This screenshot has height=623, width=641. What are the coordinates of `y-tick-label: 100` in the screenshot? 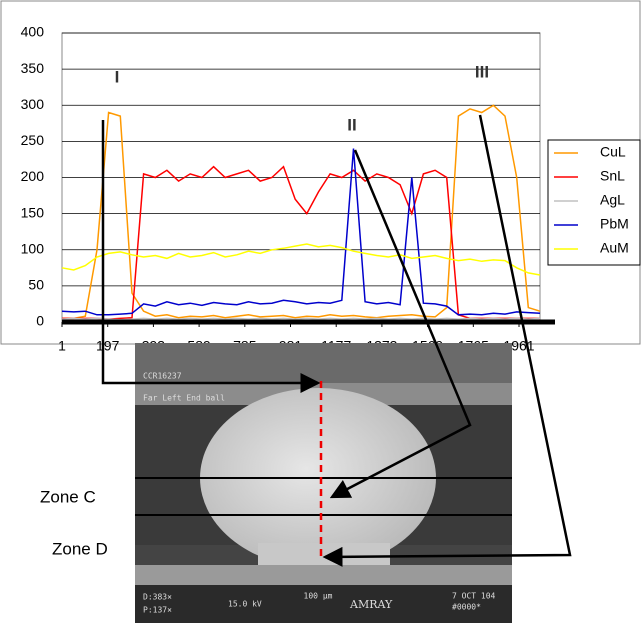 It's located at (33, 248).